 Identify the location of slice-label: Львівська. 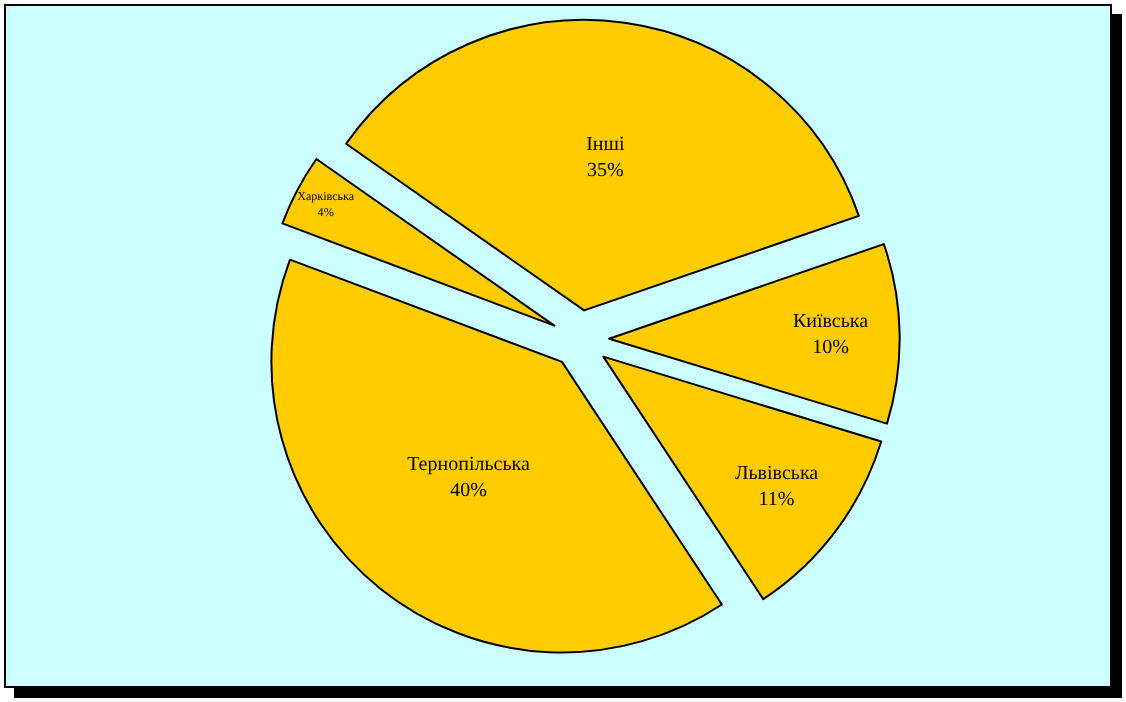
(777, 473).